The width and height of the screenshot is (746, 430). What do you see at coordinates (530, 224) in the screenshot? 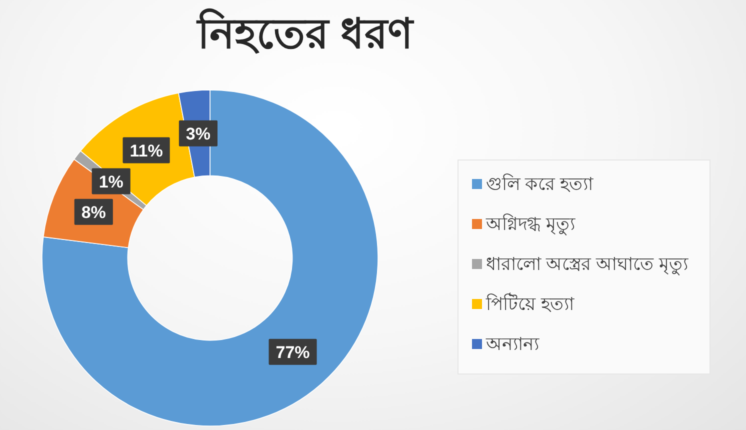
I see `legend-label: অগ্নিদগ্ধ মৃত্যু` at bounding box center [530, 224].